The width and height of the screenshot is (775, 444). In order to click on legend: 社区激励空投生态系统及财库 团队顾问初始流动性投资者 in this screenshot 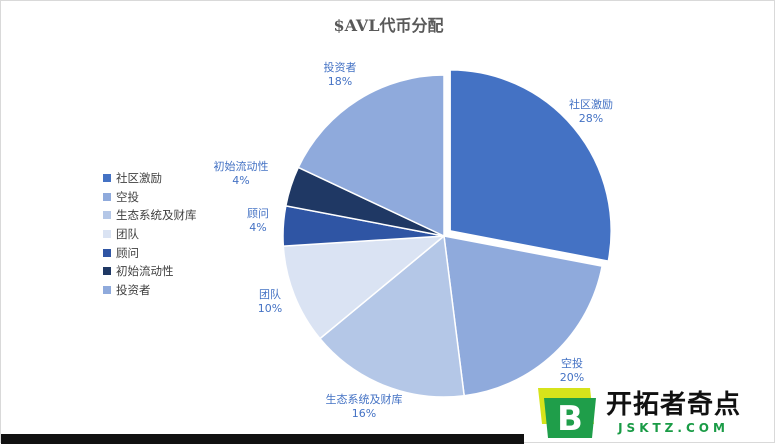, I will do `click(150, 234)`.